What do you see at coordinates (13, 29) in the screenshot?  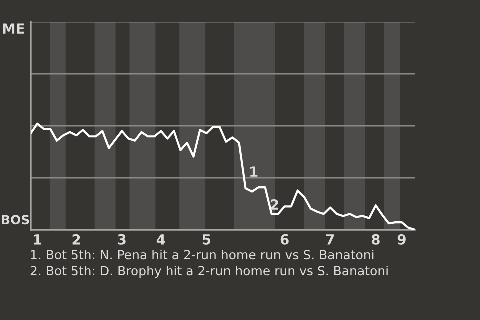 I see `text: ME` at bounding box center [13, 29].